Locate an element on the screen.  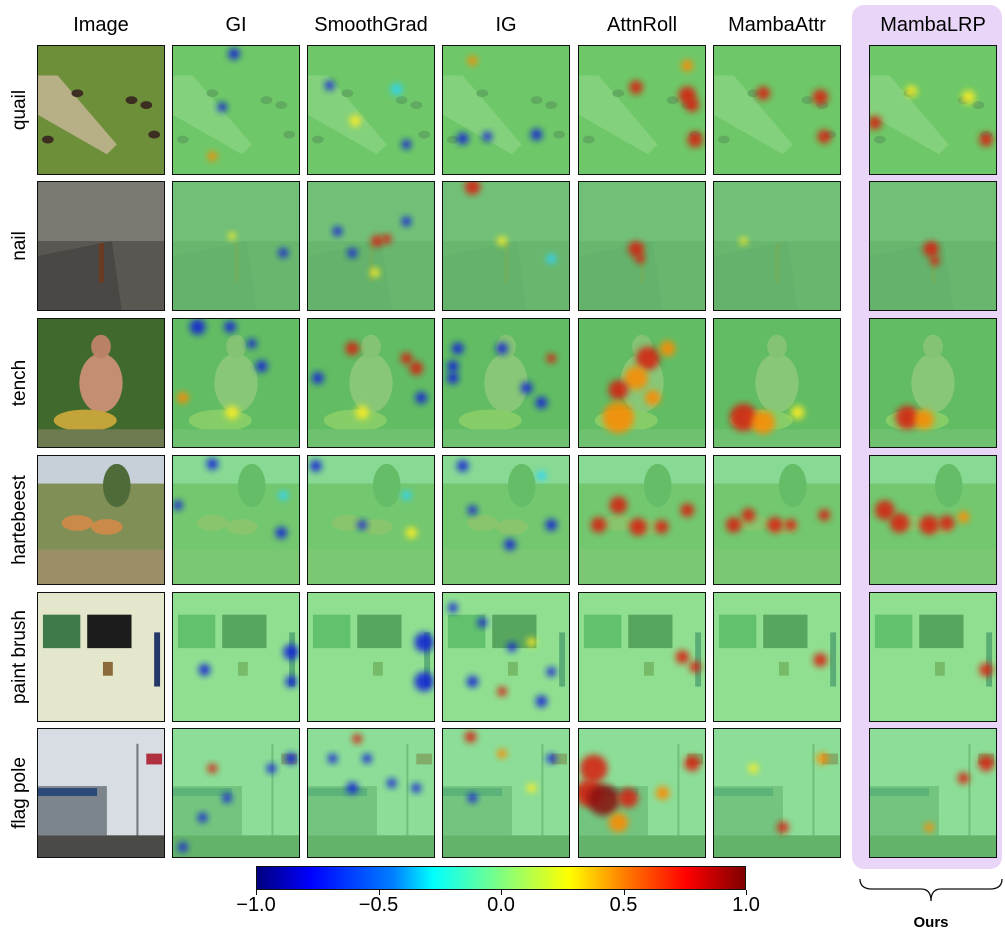
input-image-quail is located at coordinates (101, 110).